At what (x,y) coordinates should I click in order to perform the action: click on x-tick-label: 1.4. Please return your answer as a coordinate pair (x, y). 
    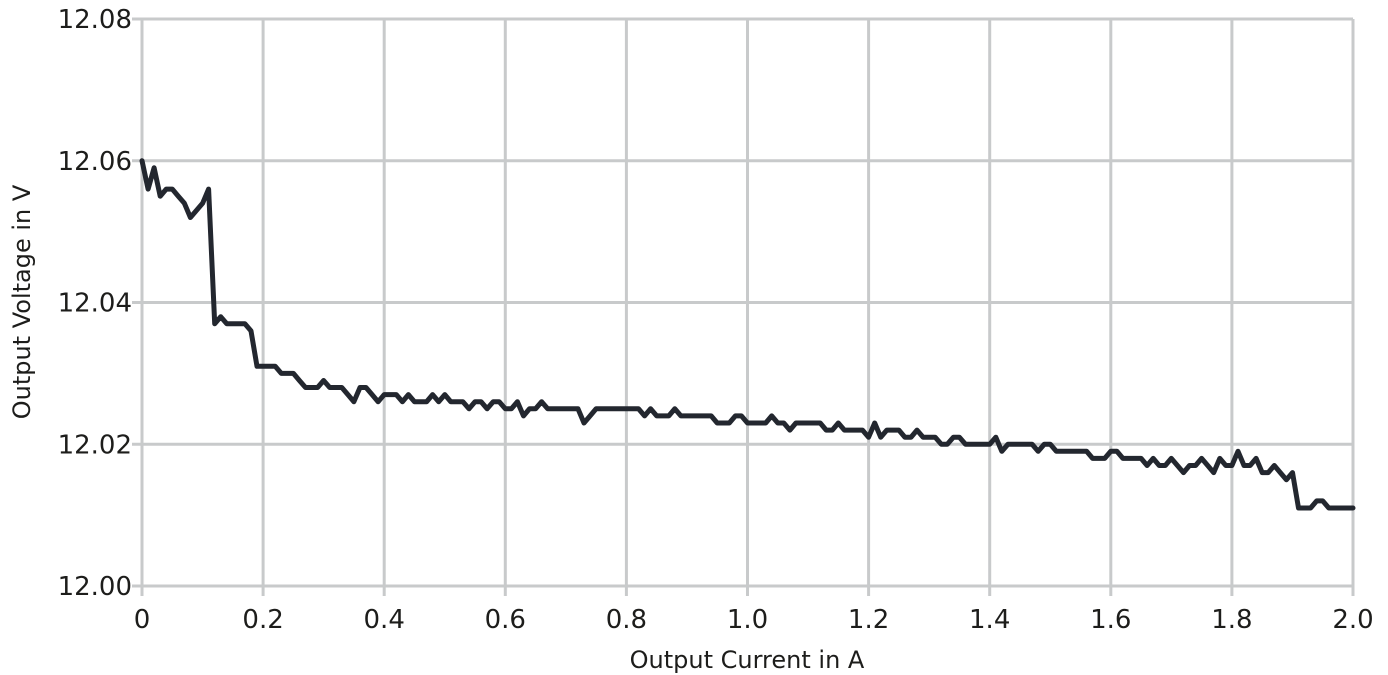
    Looking at the image, I should click on (989, 620).